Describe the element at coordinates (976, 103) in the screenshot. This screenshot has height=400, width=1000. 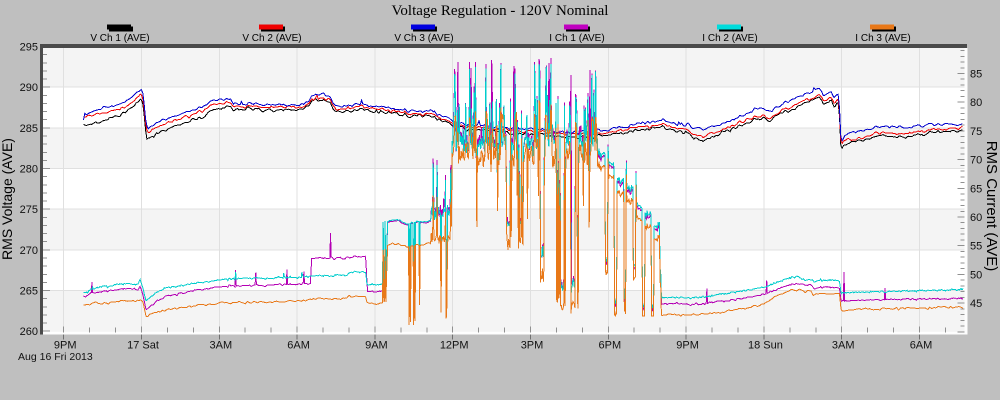
I see `svg-text: 80` at that location.